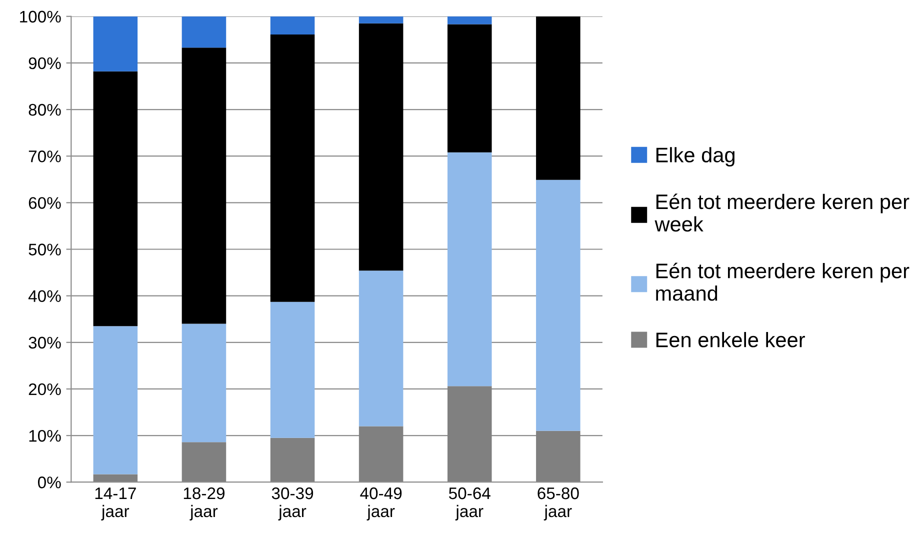 Image resolution: width=924 pixels, height=546 pixels. Describe the element at coordinates (730, 340) in the screenshot. I see `legend-label: Een enkele keer` at that location.